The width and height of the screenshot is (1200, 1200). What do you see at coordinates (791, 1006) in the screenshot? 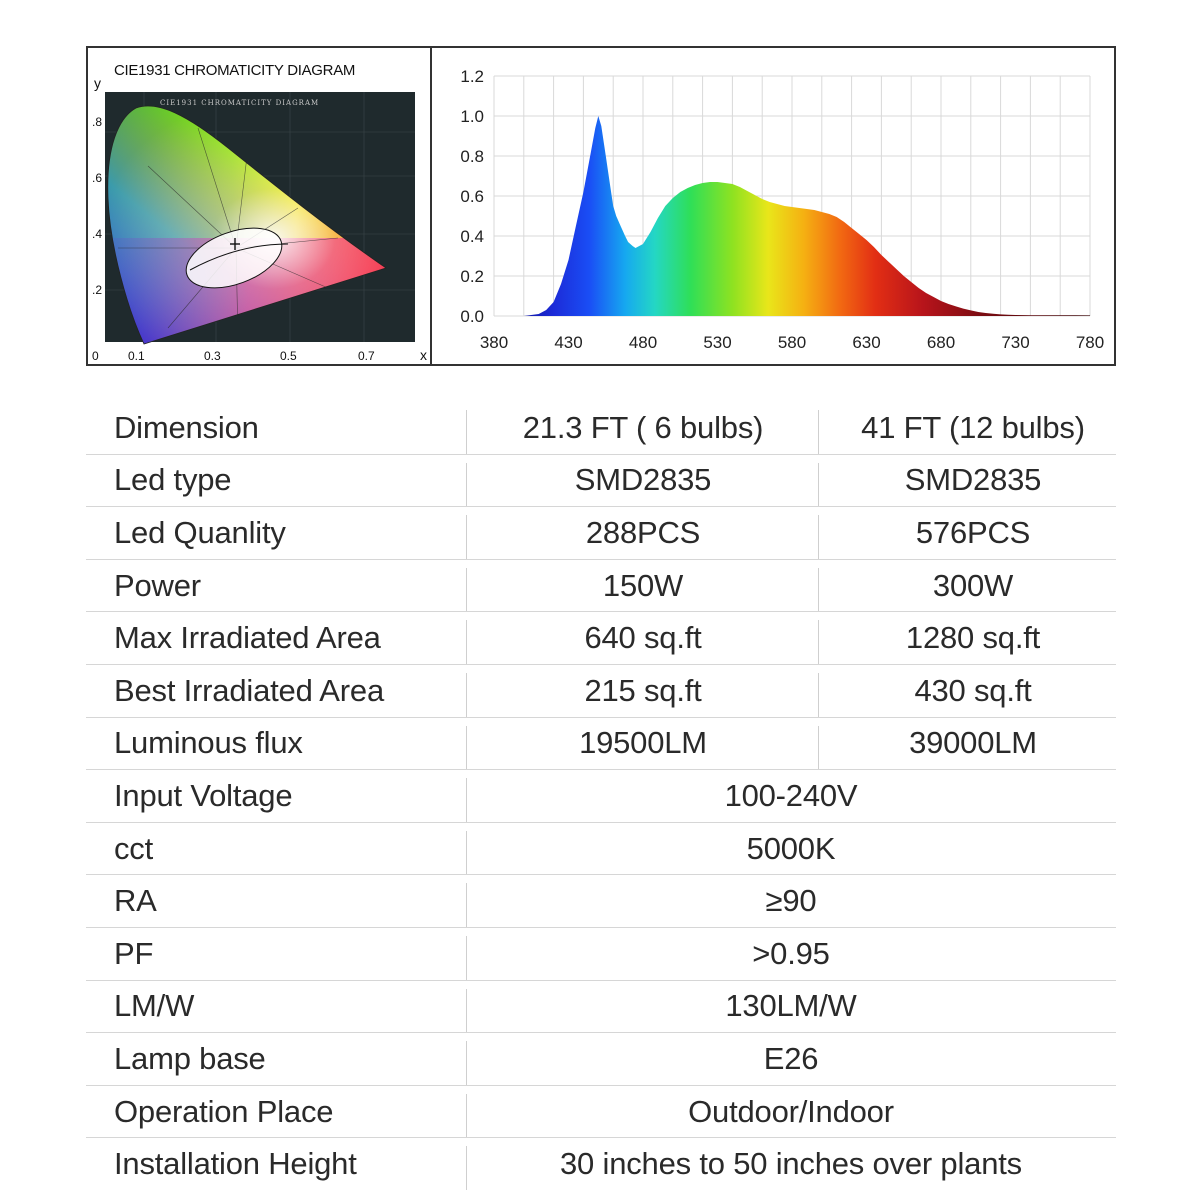
I see `row-value: 130LM/W` at bounding box center [791, 1006].